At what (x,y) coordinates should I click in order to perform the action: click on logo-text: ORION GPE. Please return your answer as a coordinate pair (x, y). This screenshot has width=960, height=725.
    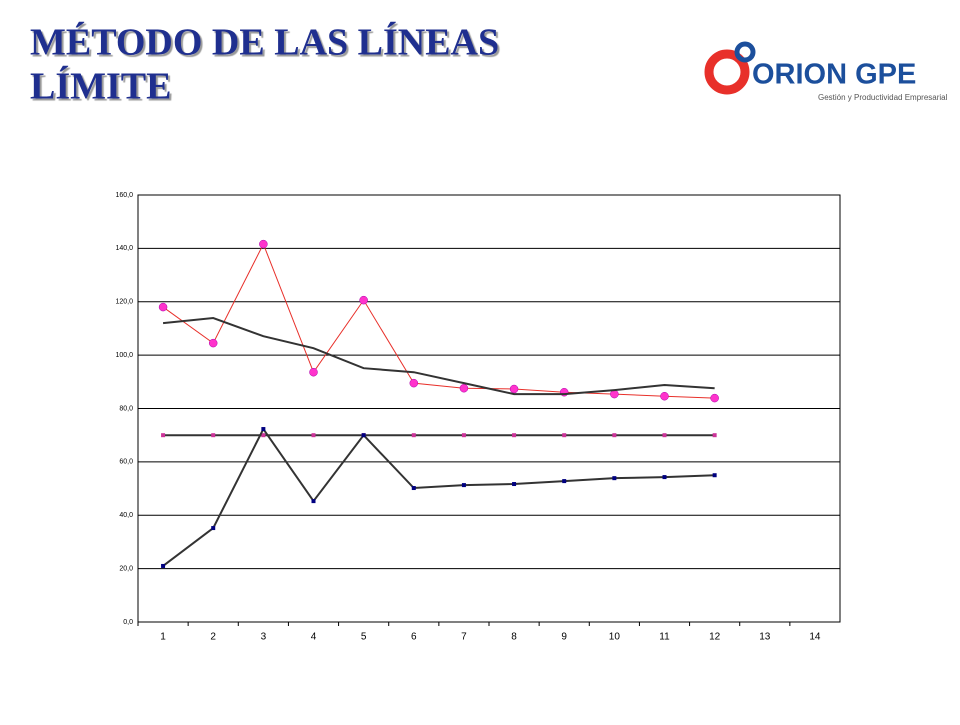
    Looking at the image, I should click on (834, 75).